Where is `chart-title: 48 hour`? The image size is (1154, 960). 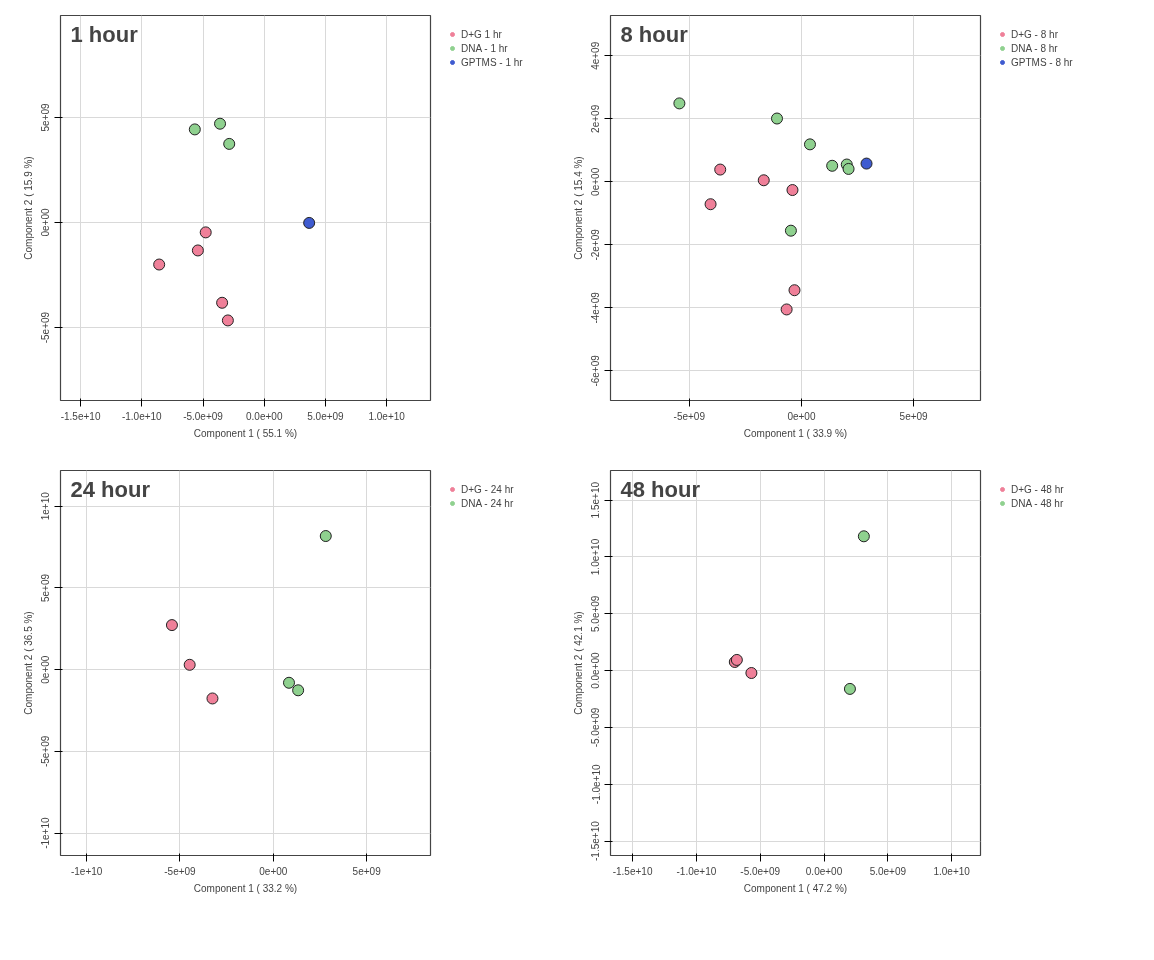
chart-title: 48 hour is located at coordinates (660, 489).